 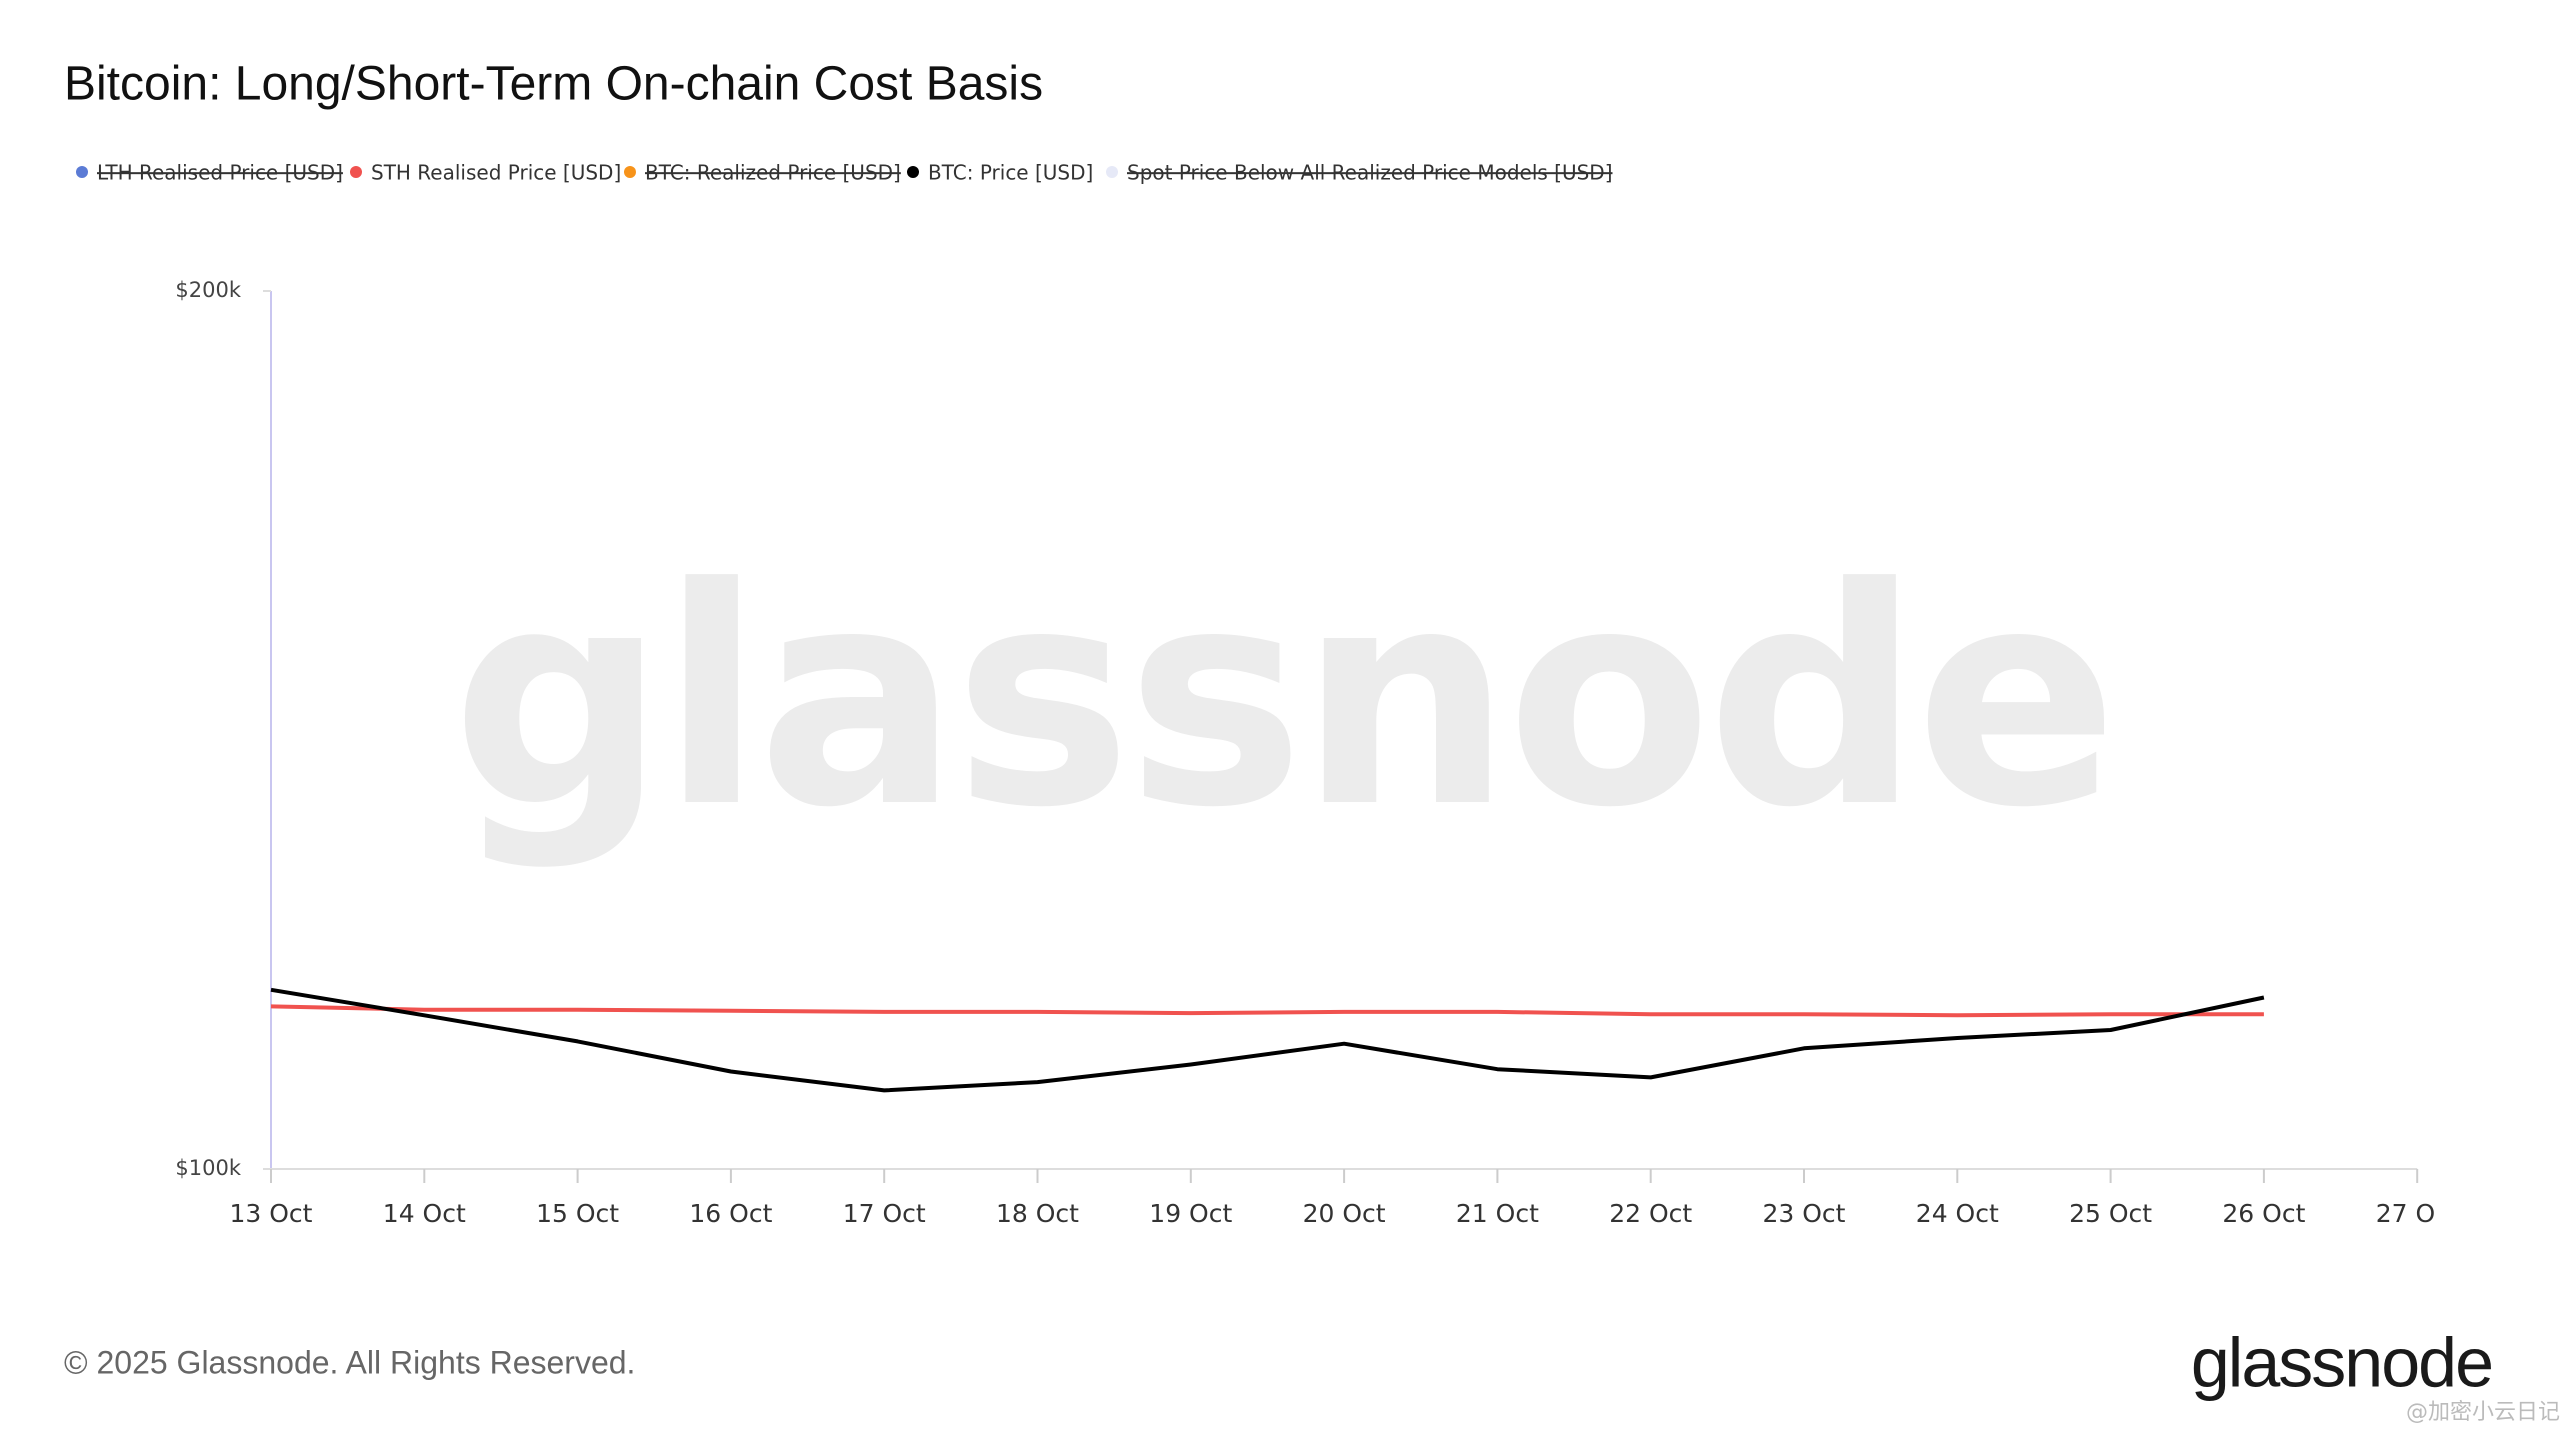 I want to click on y-tick-label: $100k, so click(x=208, y=1168).